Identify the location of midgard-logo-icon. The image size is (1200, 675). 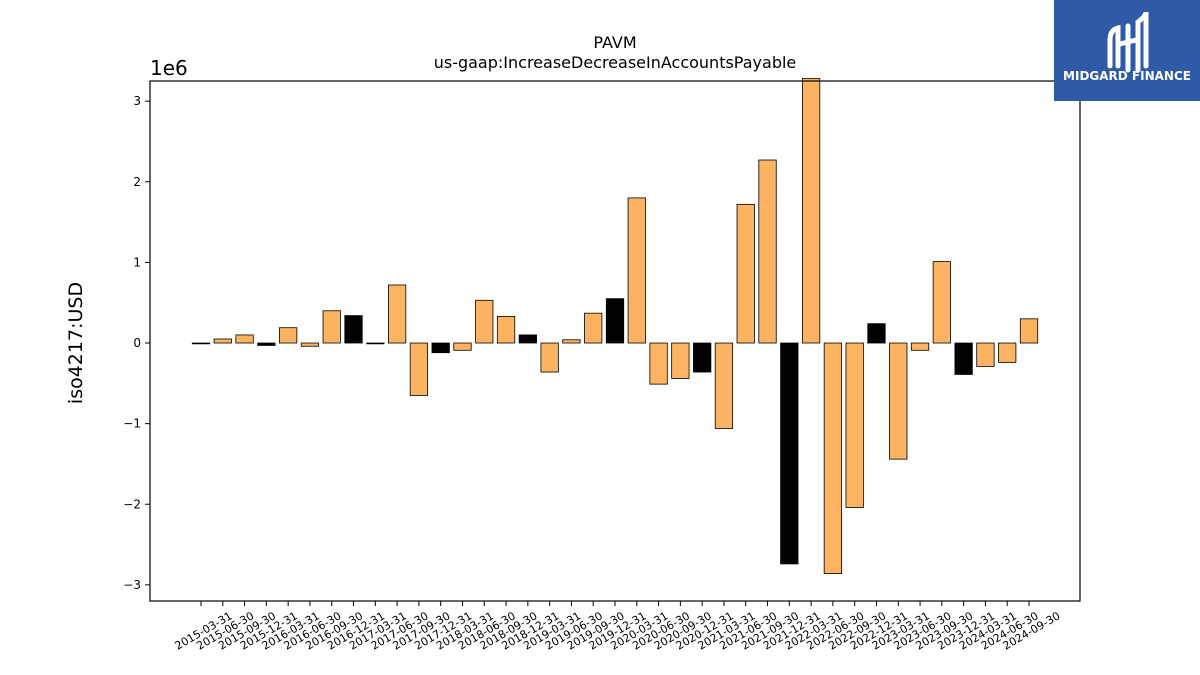
(1128, 42).